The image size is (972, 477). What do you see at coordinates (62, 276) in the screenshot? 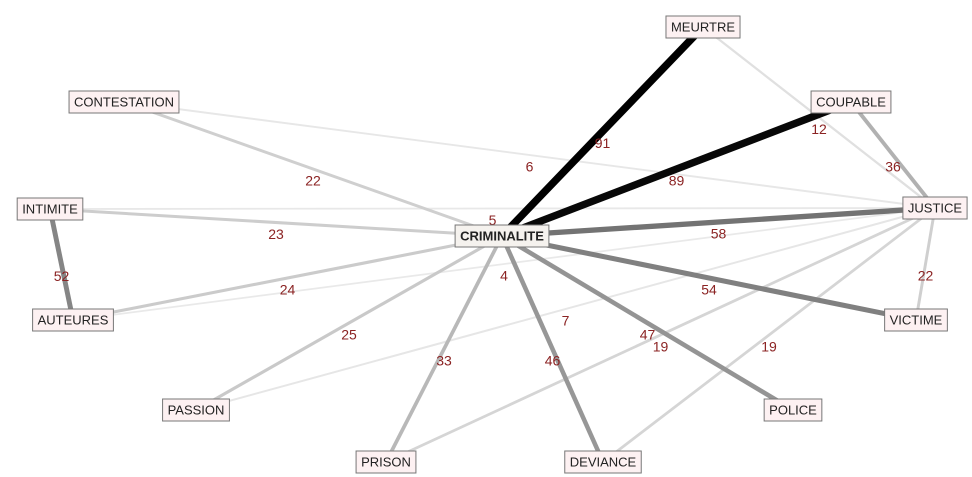
I see `edge-label: 52` at bounding box center [62, 276].